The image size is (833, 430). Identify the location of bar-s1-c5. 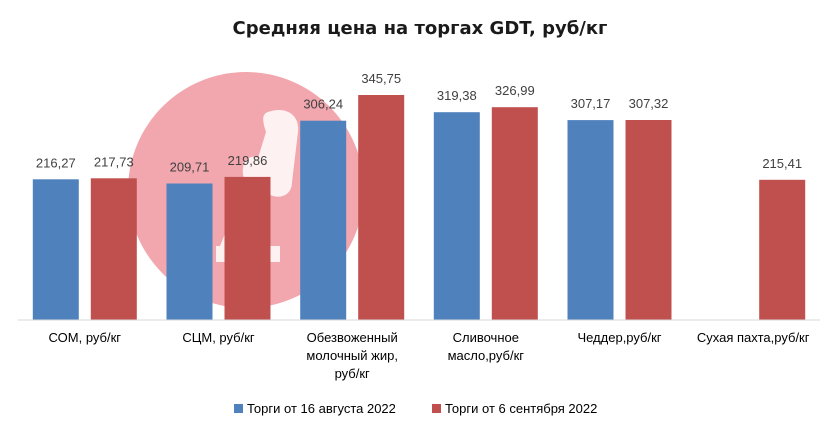
(590, 220).